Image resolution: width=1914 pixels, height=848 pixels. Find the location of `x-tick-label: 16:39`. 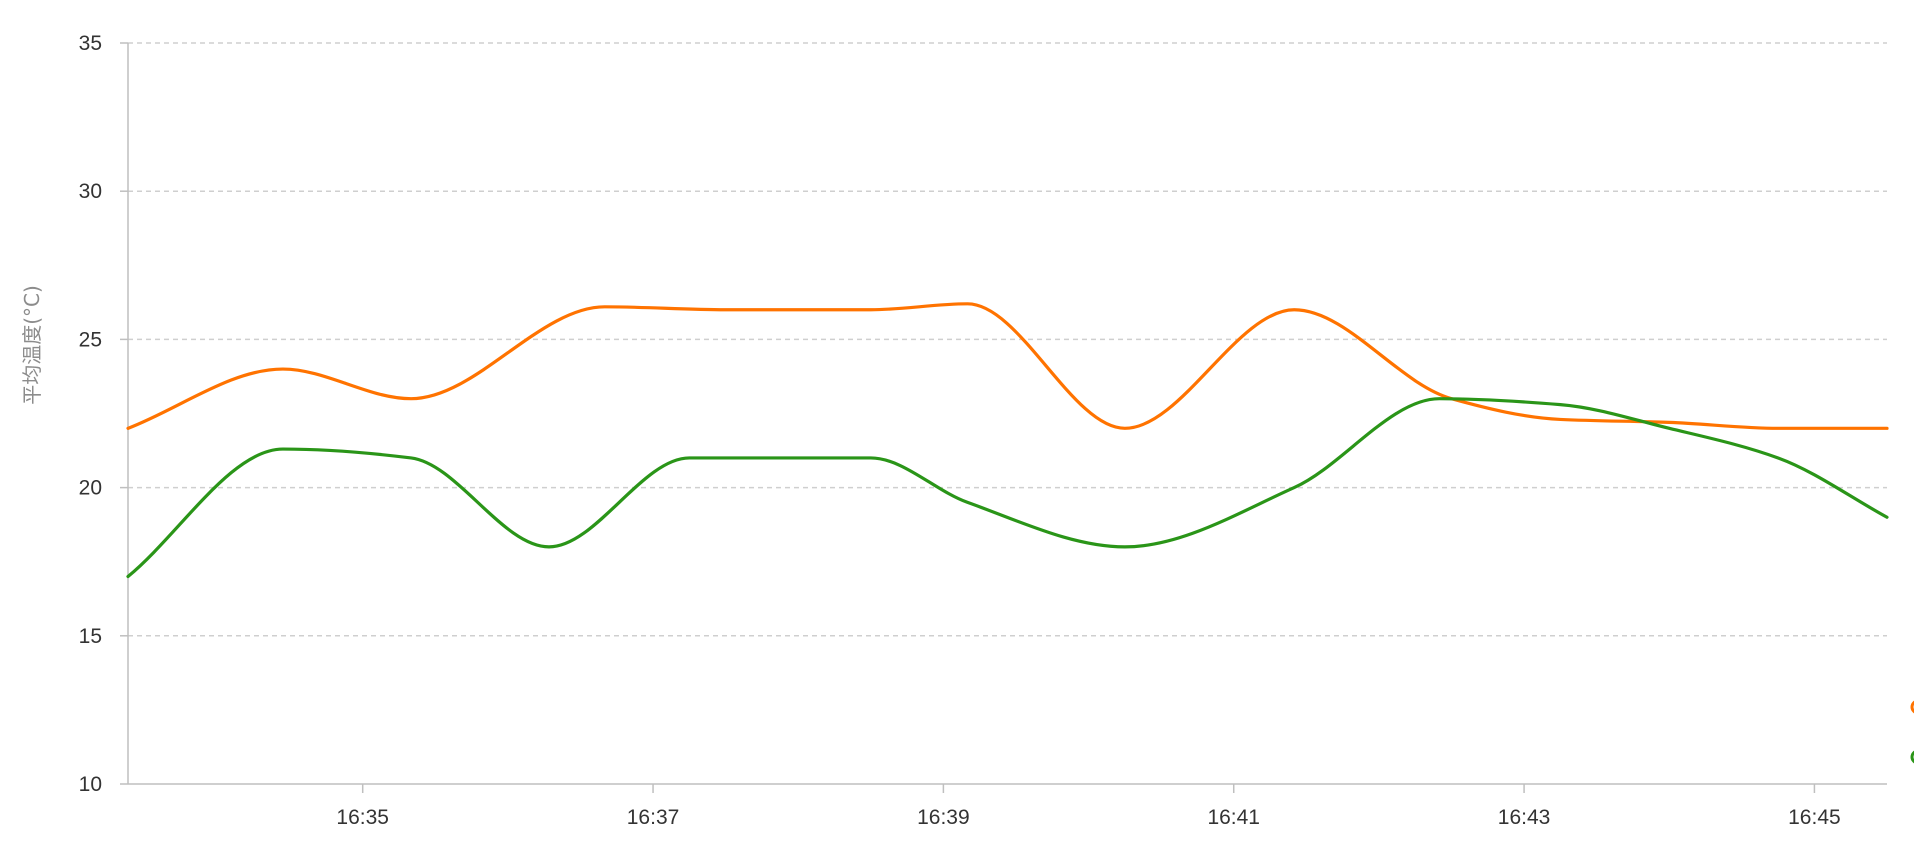

x-tick-label: 16:39 is located at coordinates (943, 817).